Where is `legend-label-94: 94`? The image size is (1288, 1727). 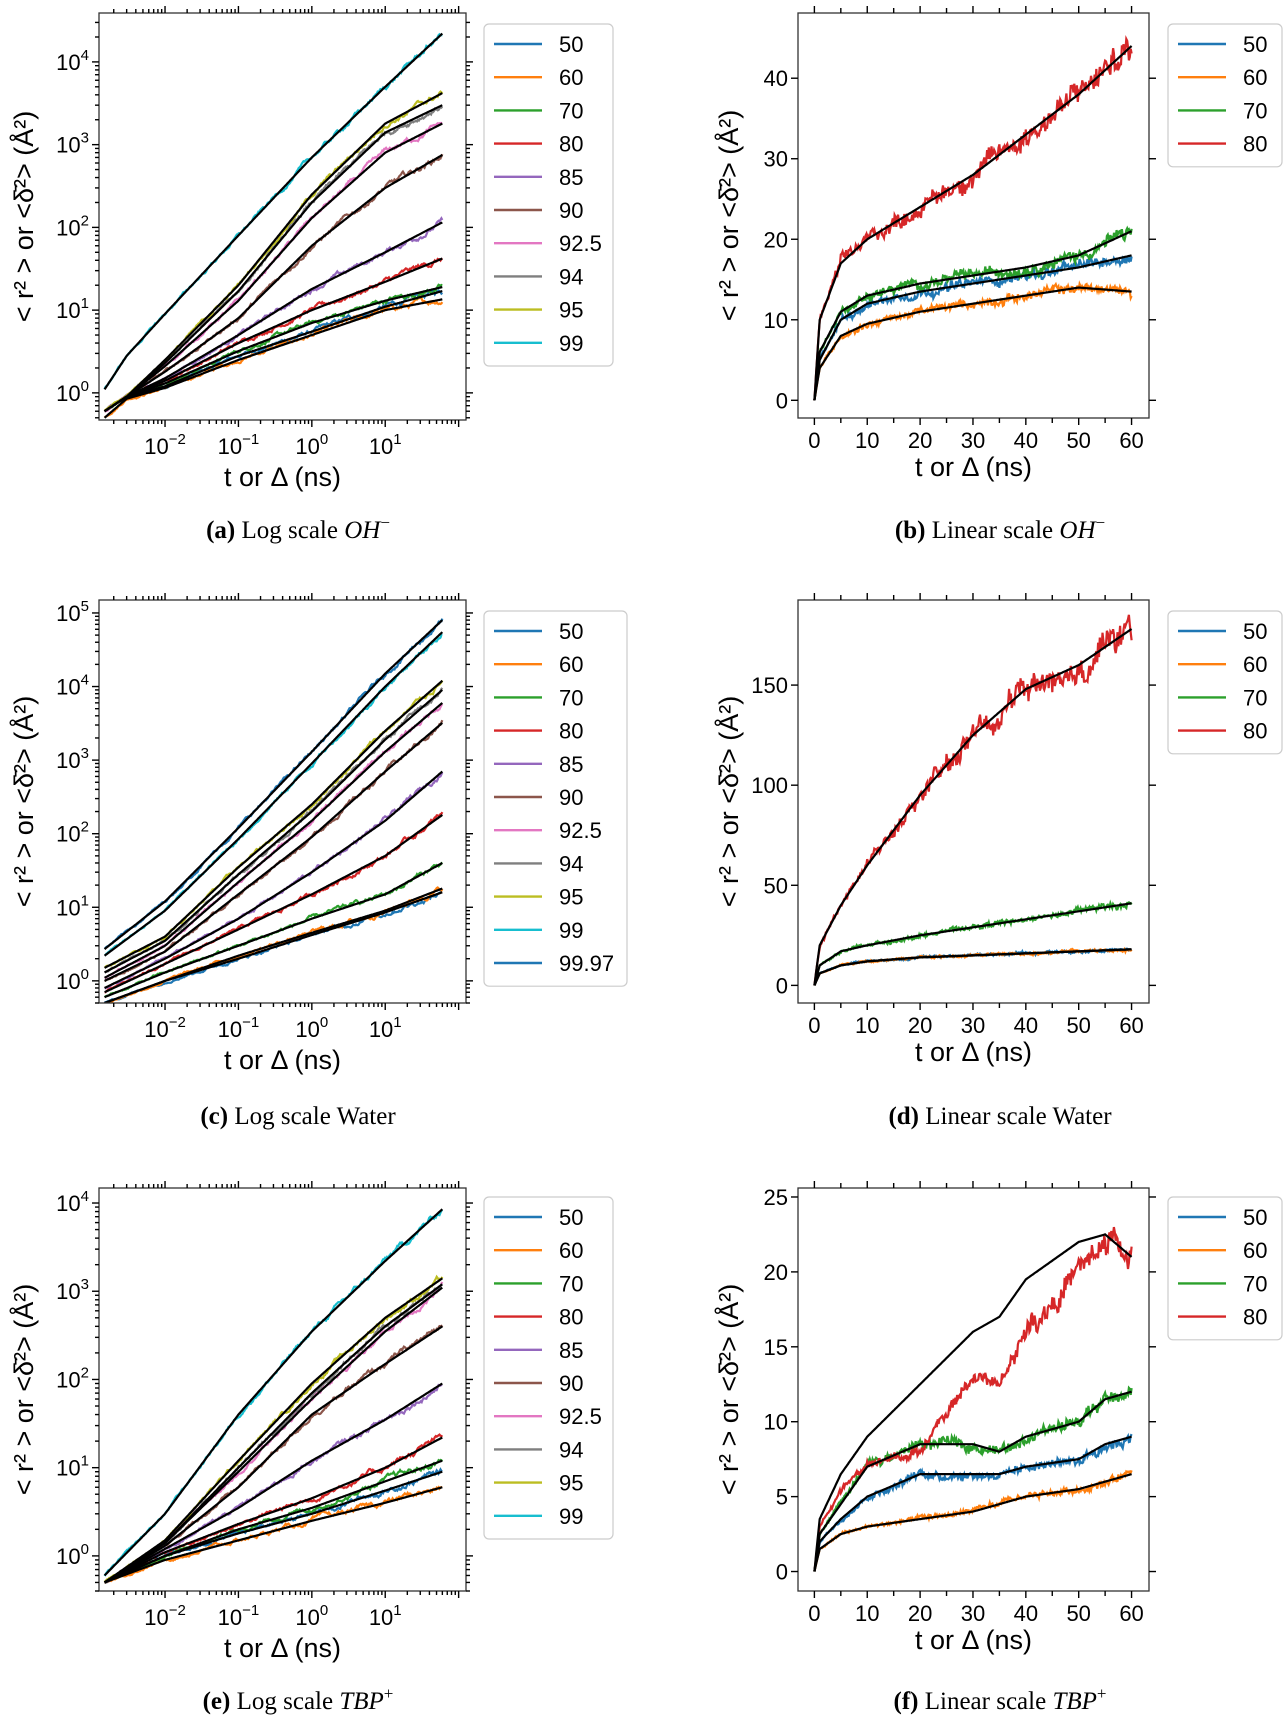 legend-label-94: 94 is located at coordinates (571, 1449).